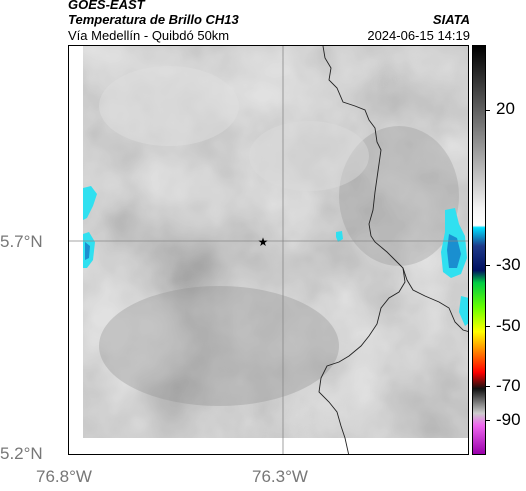  What do you see at coordinates (479, 250) in the screenshot?
I see `colorbar` at bounding box center [479, 250].